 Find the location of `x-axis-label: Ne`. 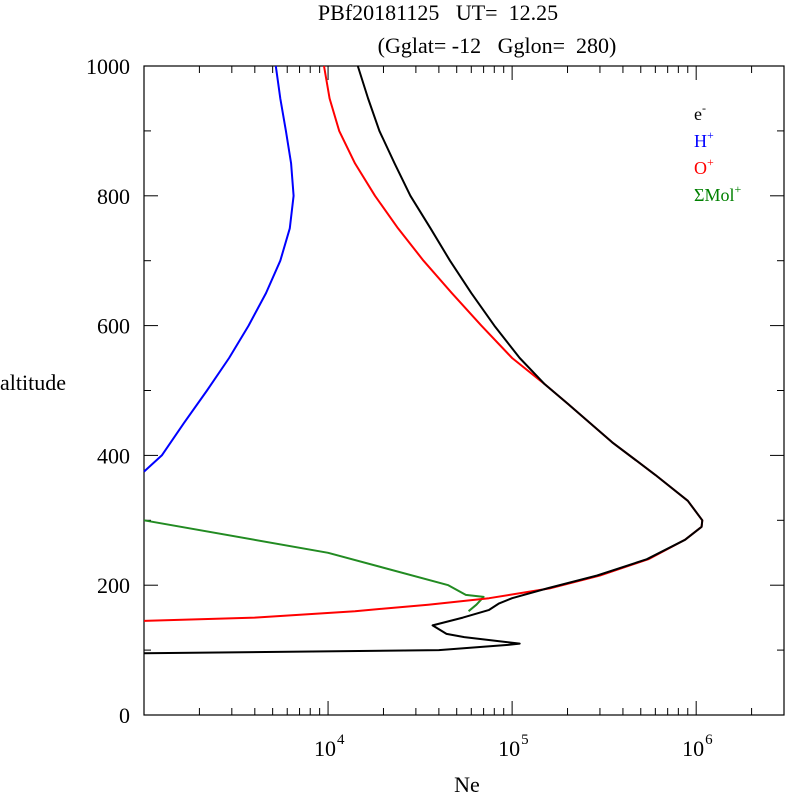

x-axis-label: Ne is located at coordinates (467, 783).